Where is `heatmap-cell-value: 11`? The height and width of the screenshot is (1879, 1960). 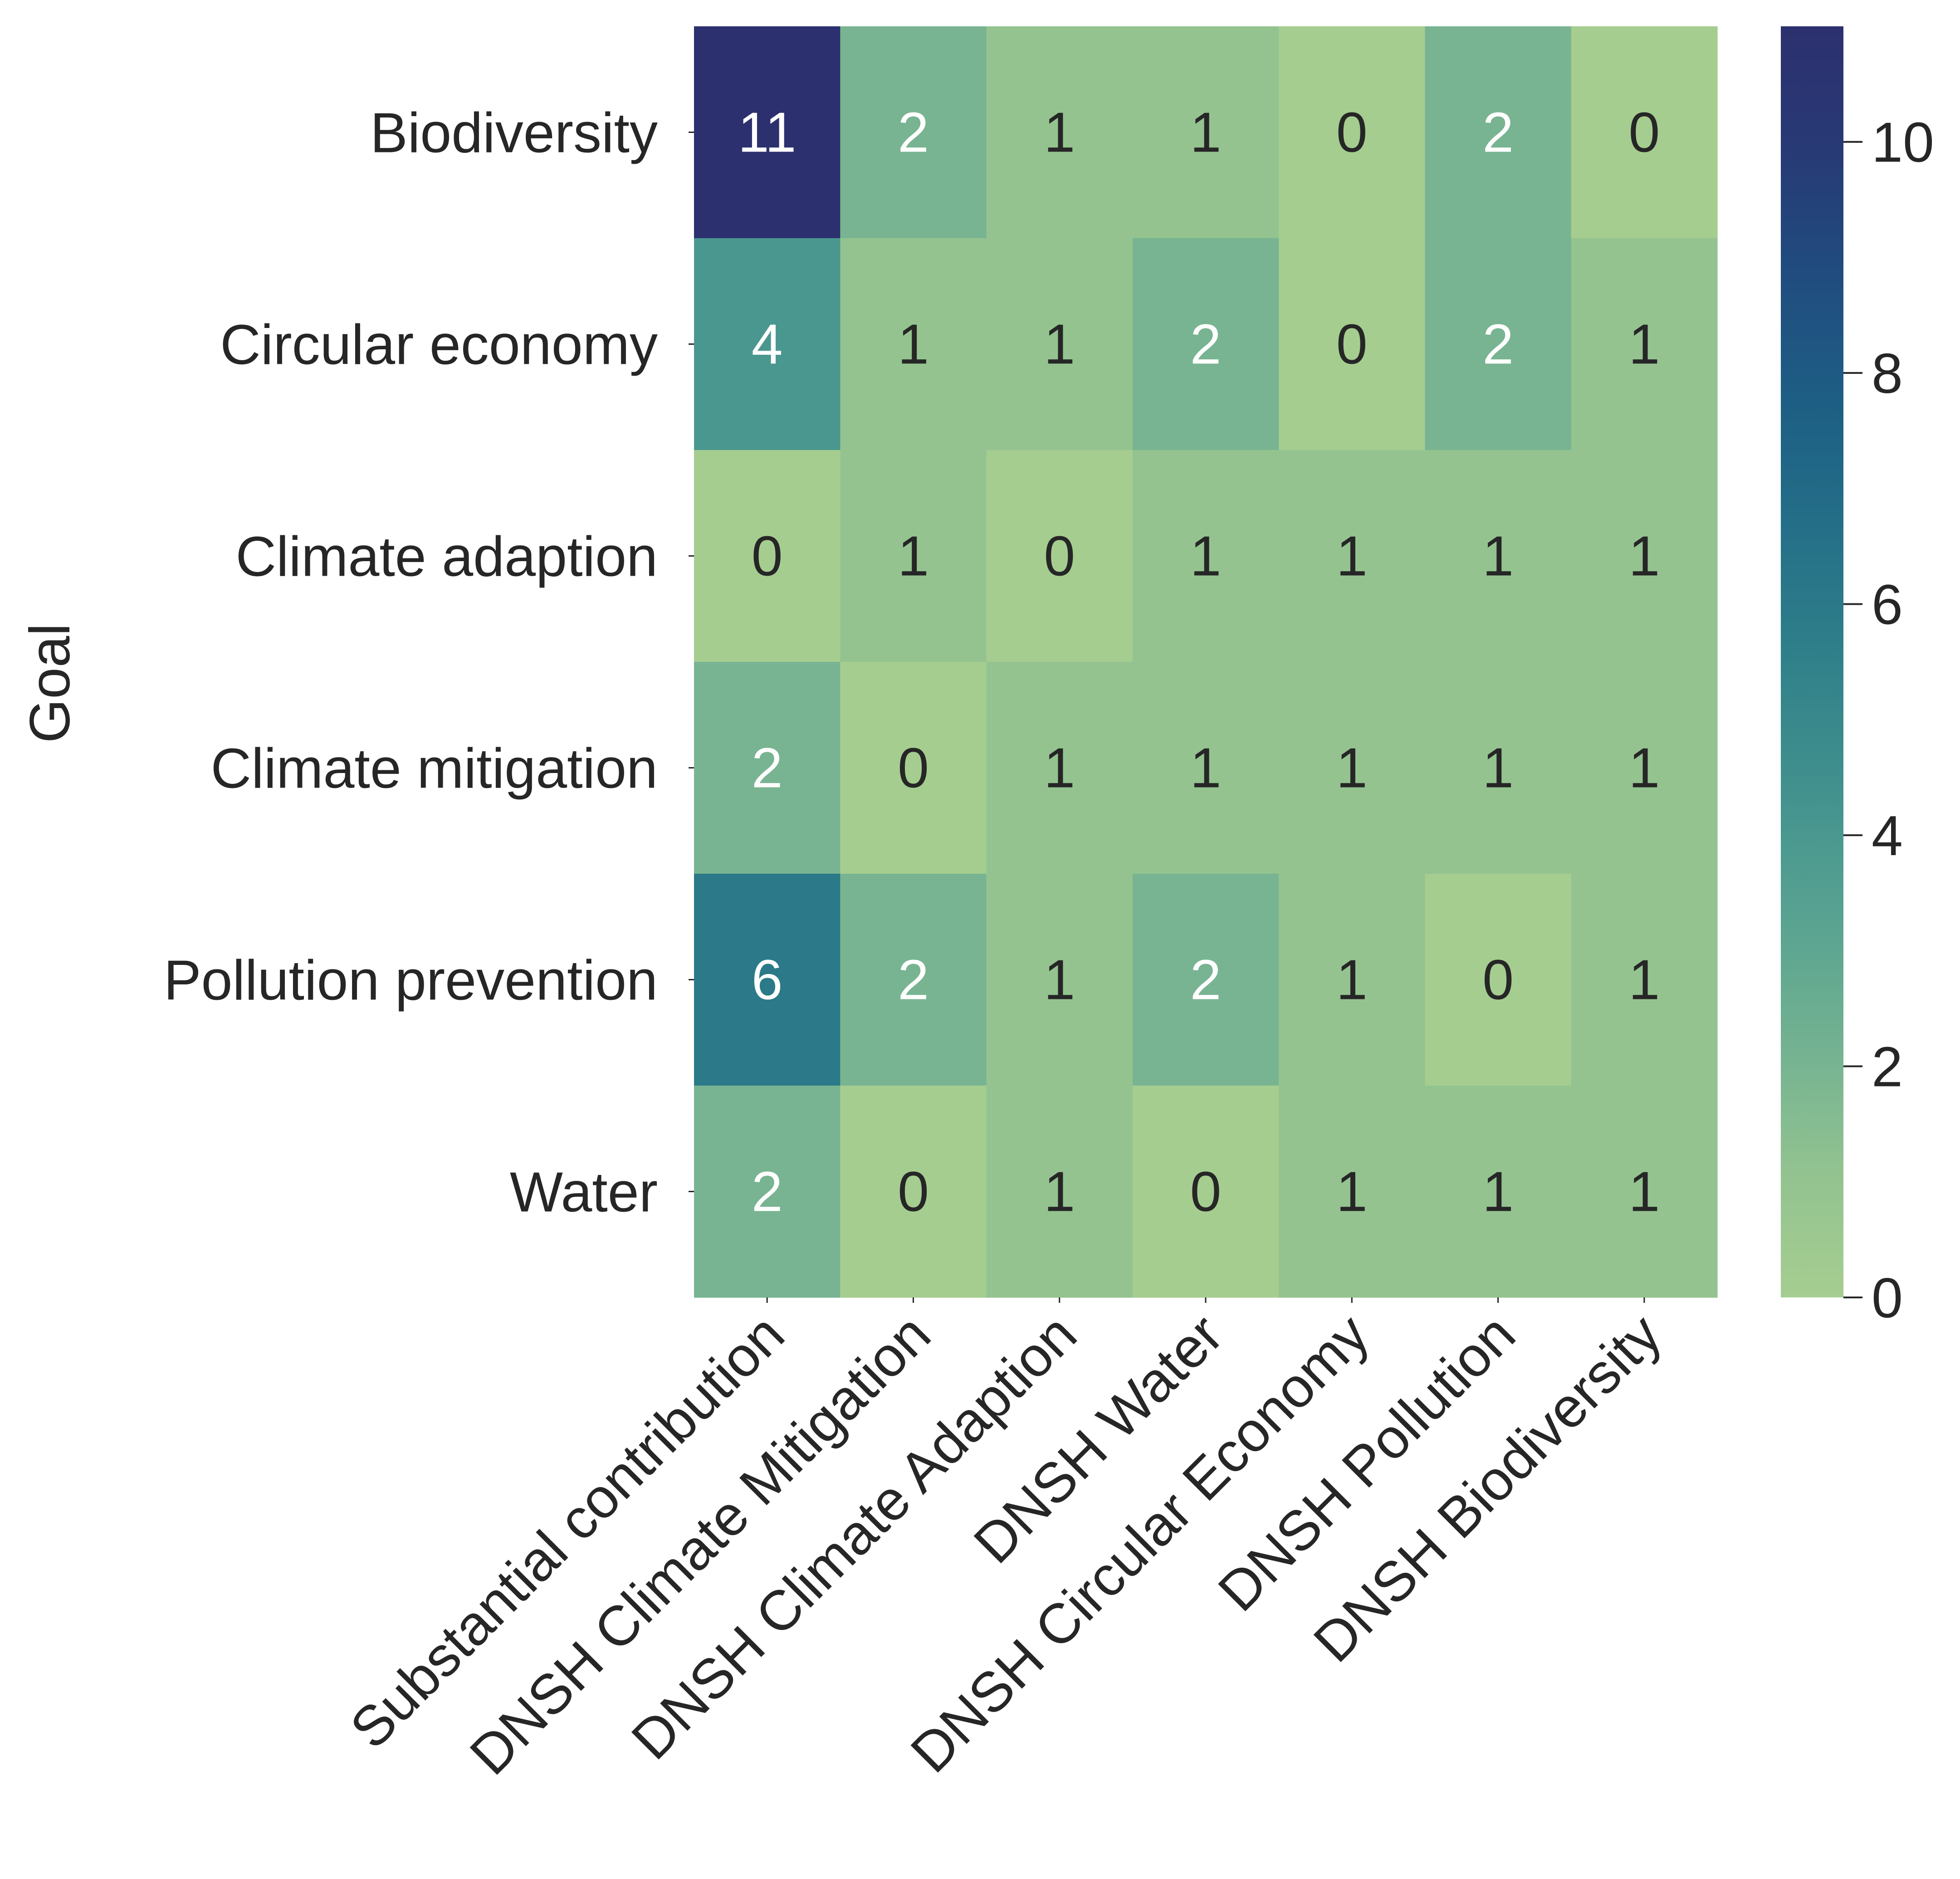
heatmap-cell-value: 11 is located at coordinates (767, 133).